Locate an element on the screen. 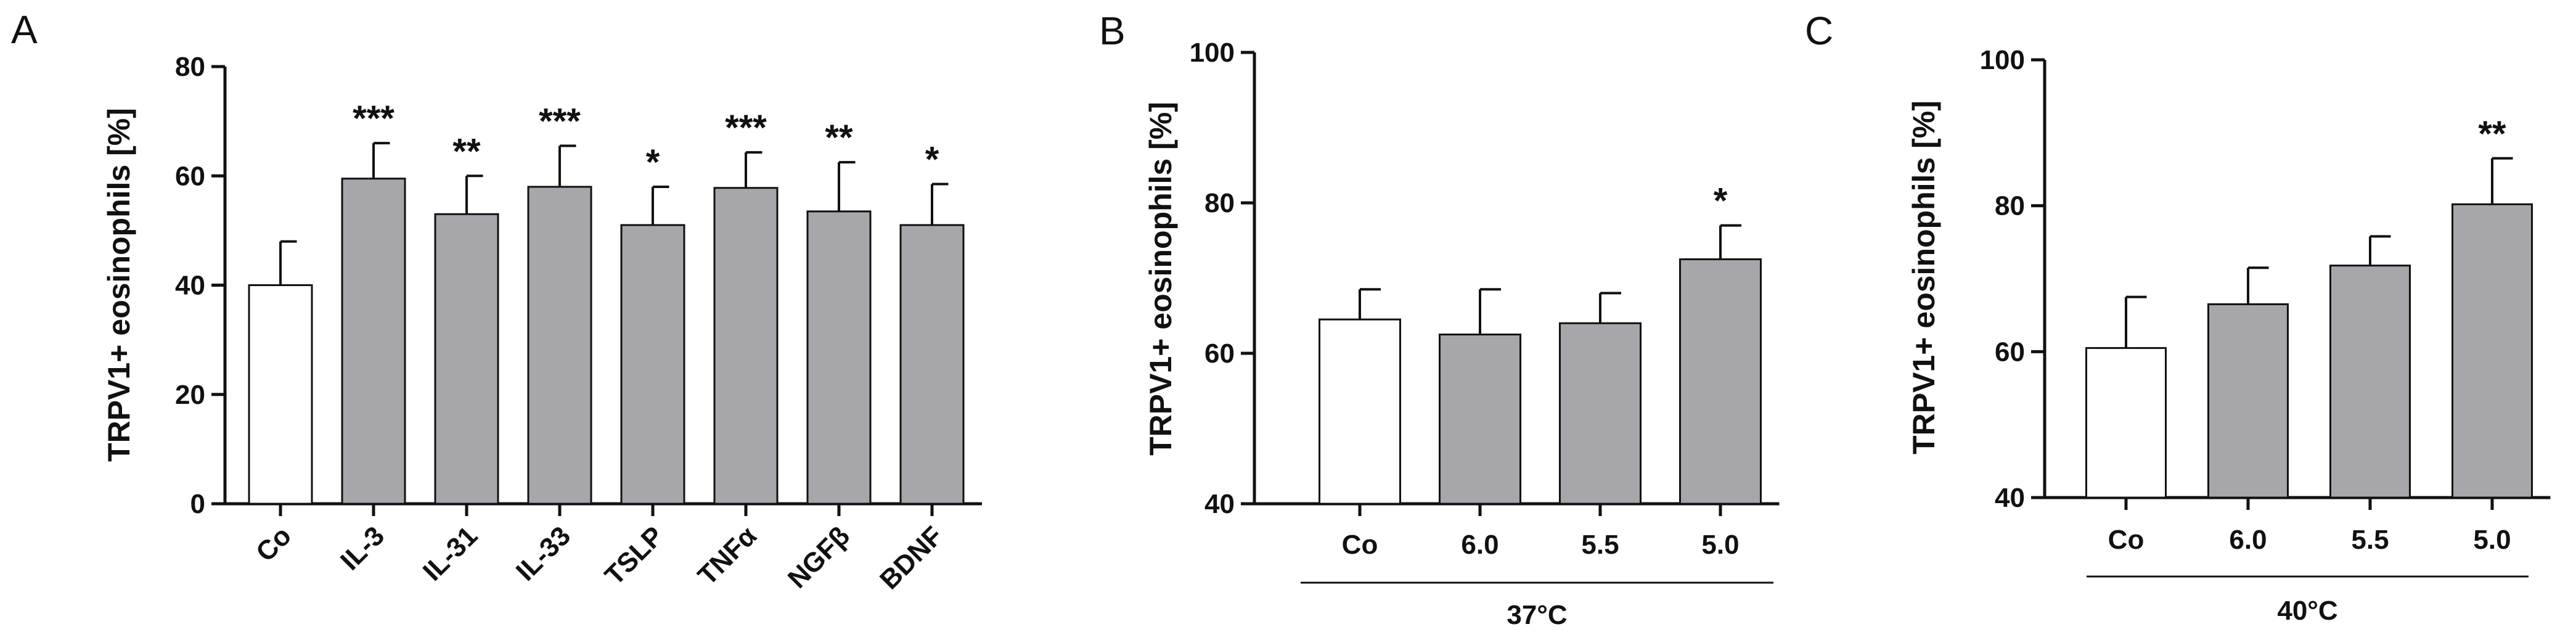 The height and width of the screenshot is (632, 2576). y-tick-label: 20 is located at coordinates (190, 395).